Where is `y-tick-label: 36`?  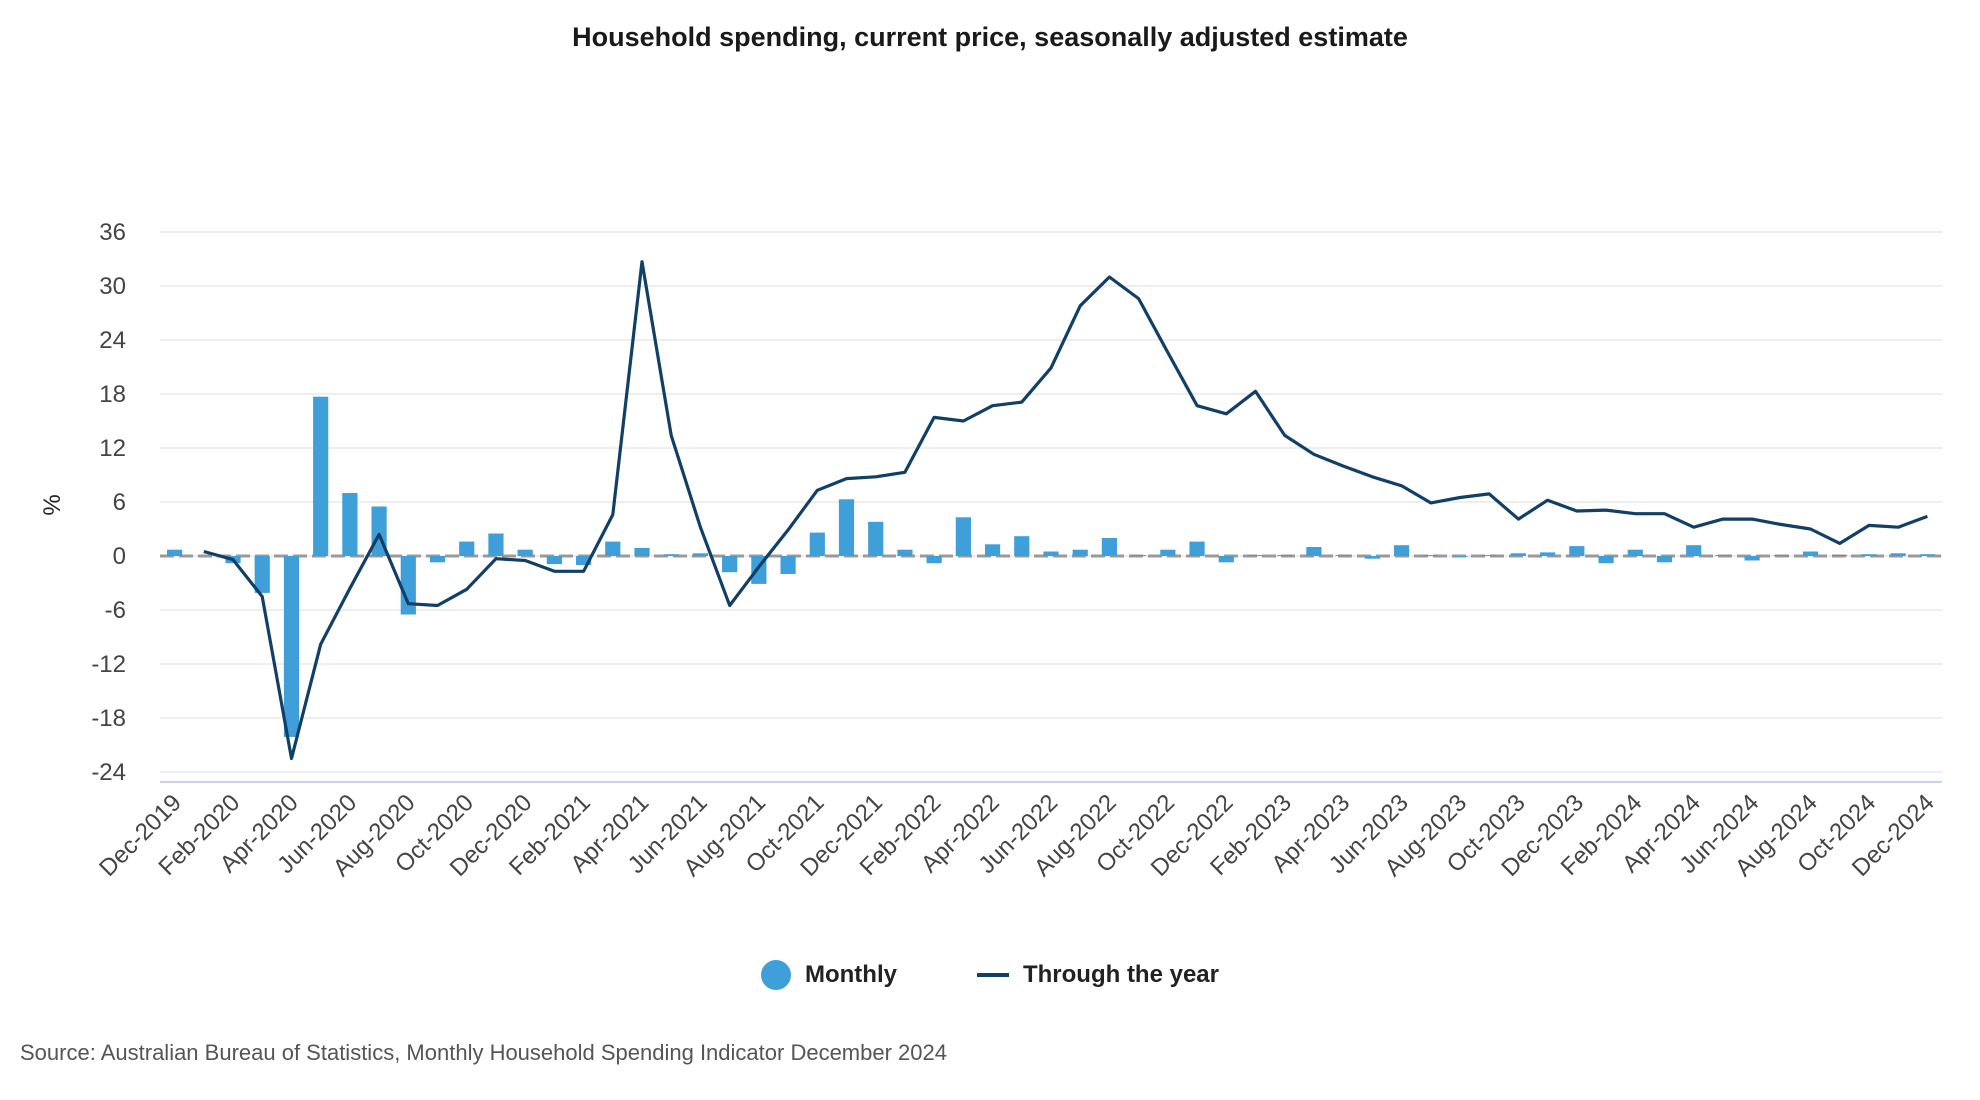 y-tick-label: 36 is located at coordinates (112, 232).